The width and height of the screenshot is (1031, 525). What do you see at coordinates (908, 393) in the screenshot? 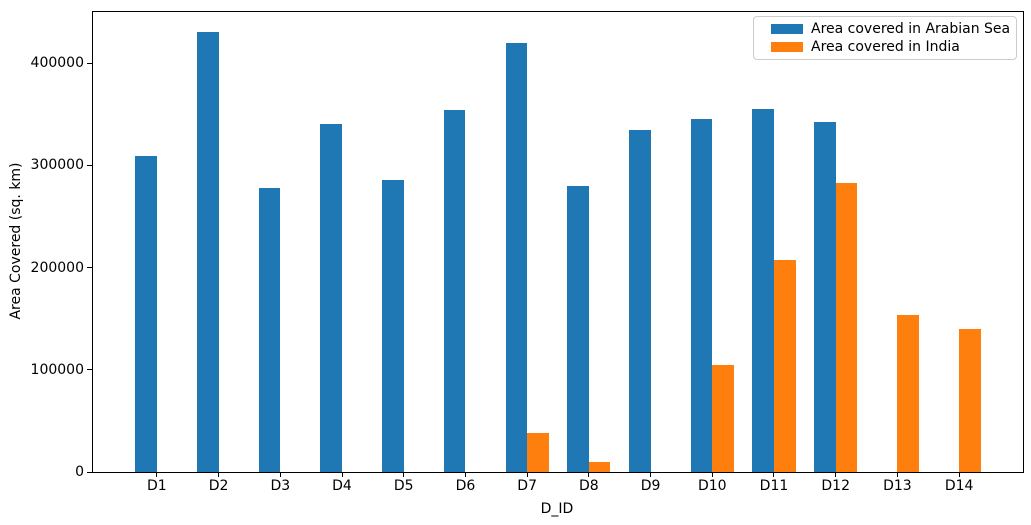
I see `bar-D13-series1` at bounding box center [908, 393].